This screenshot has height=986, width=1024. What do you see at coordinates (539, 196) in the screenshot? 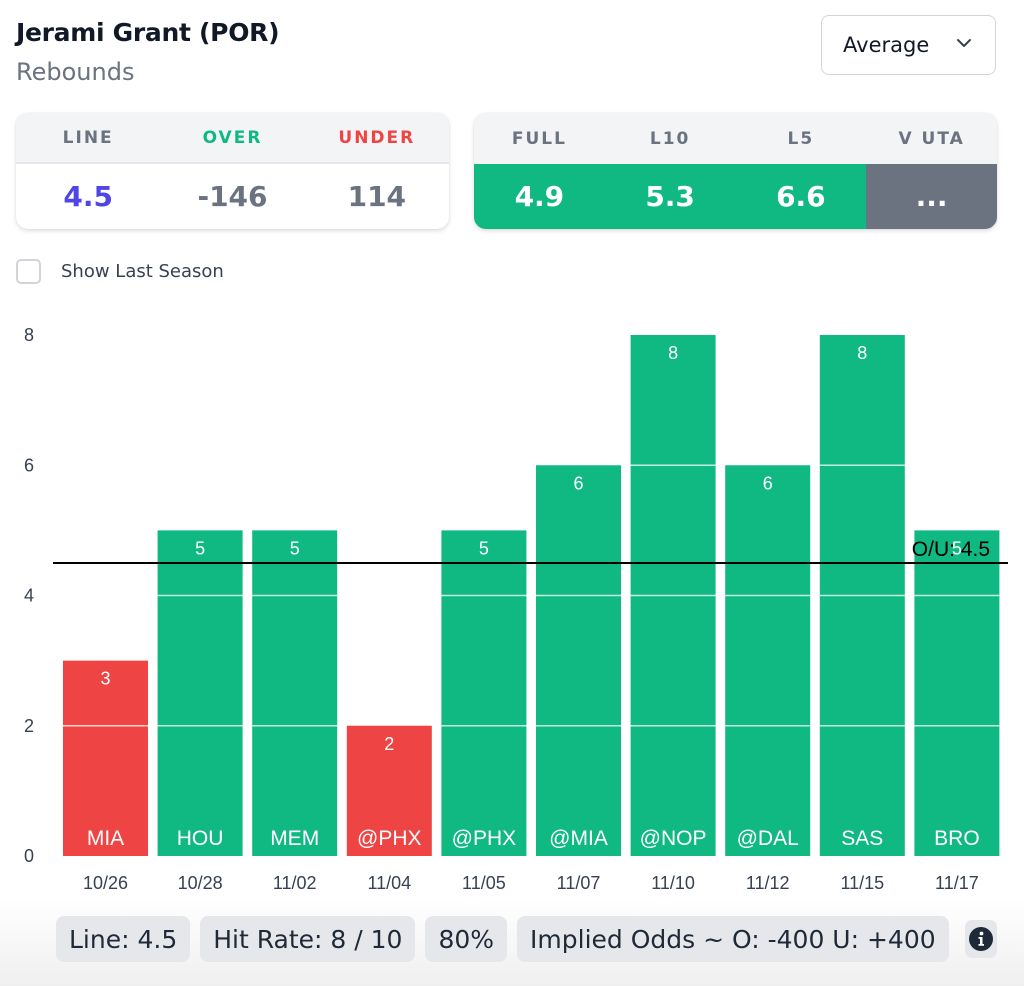
I see `full-avg-value: 4.9` at bounding box center [539, 196].